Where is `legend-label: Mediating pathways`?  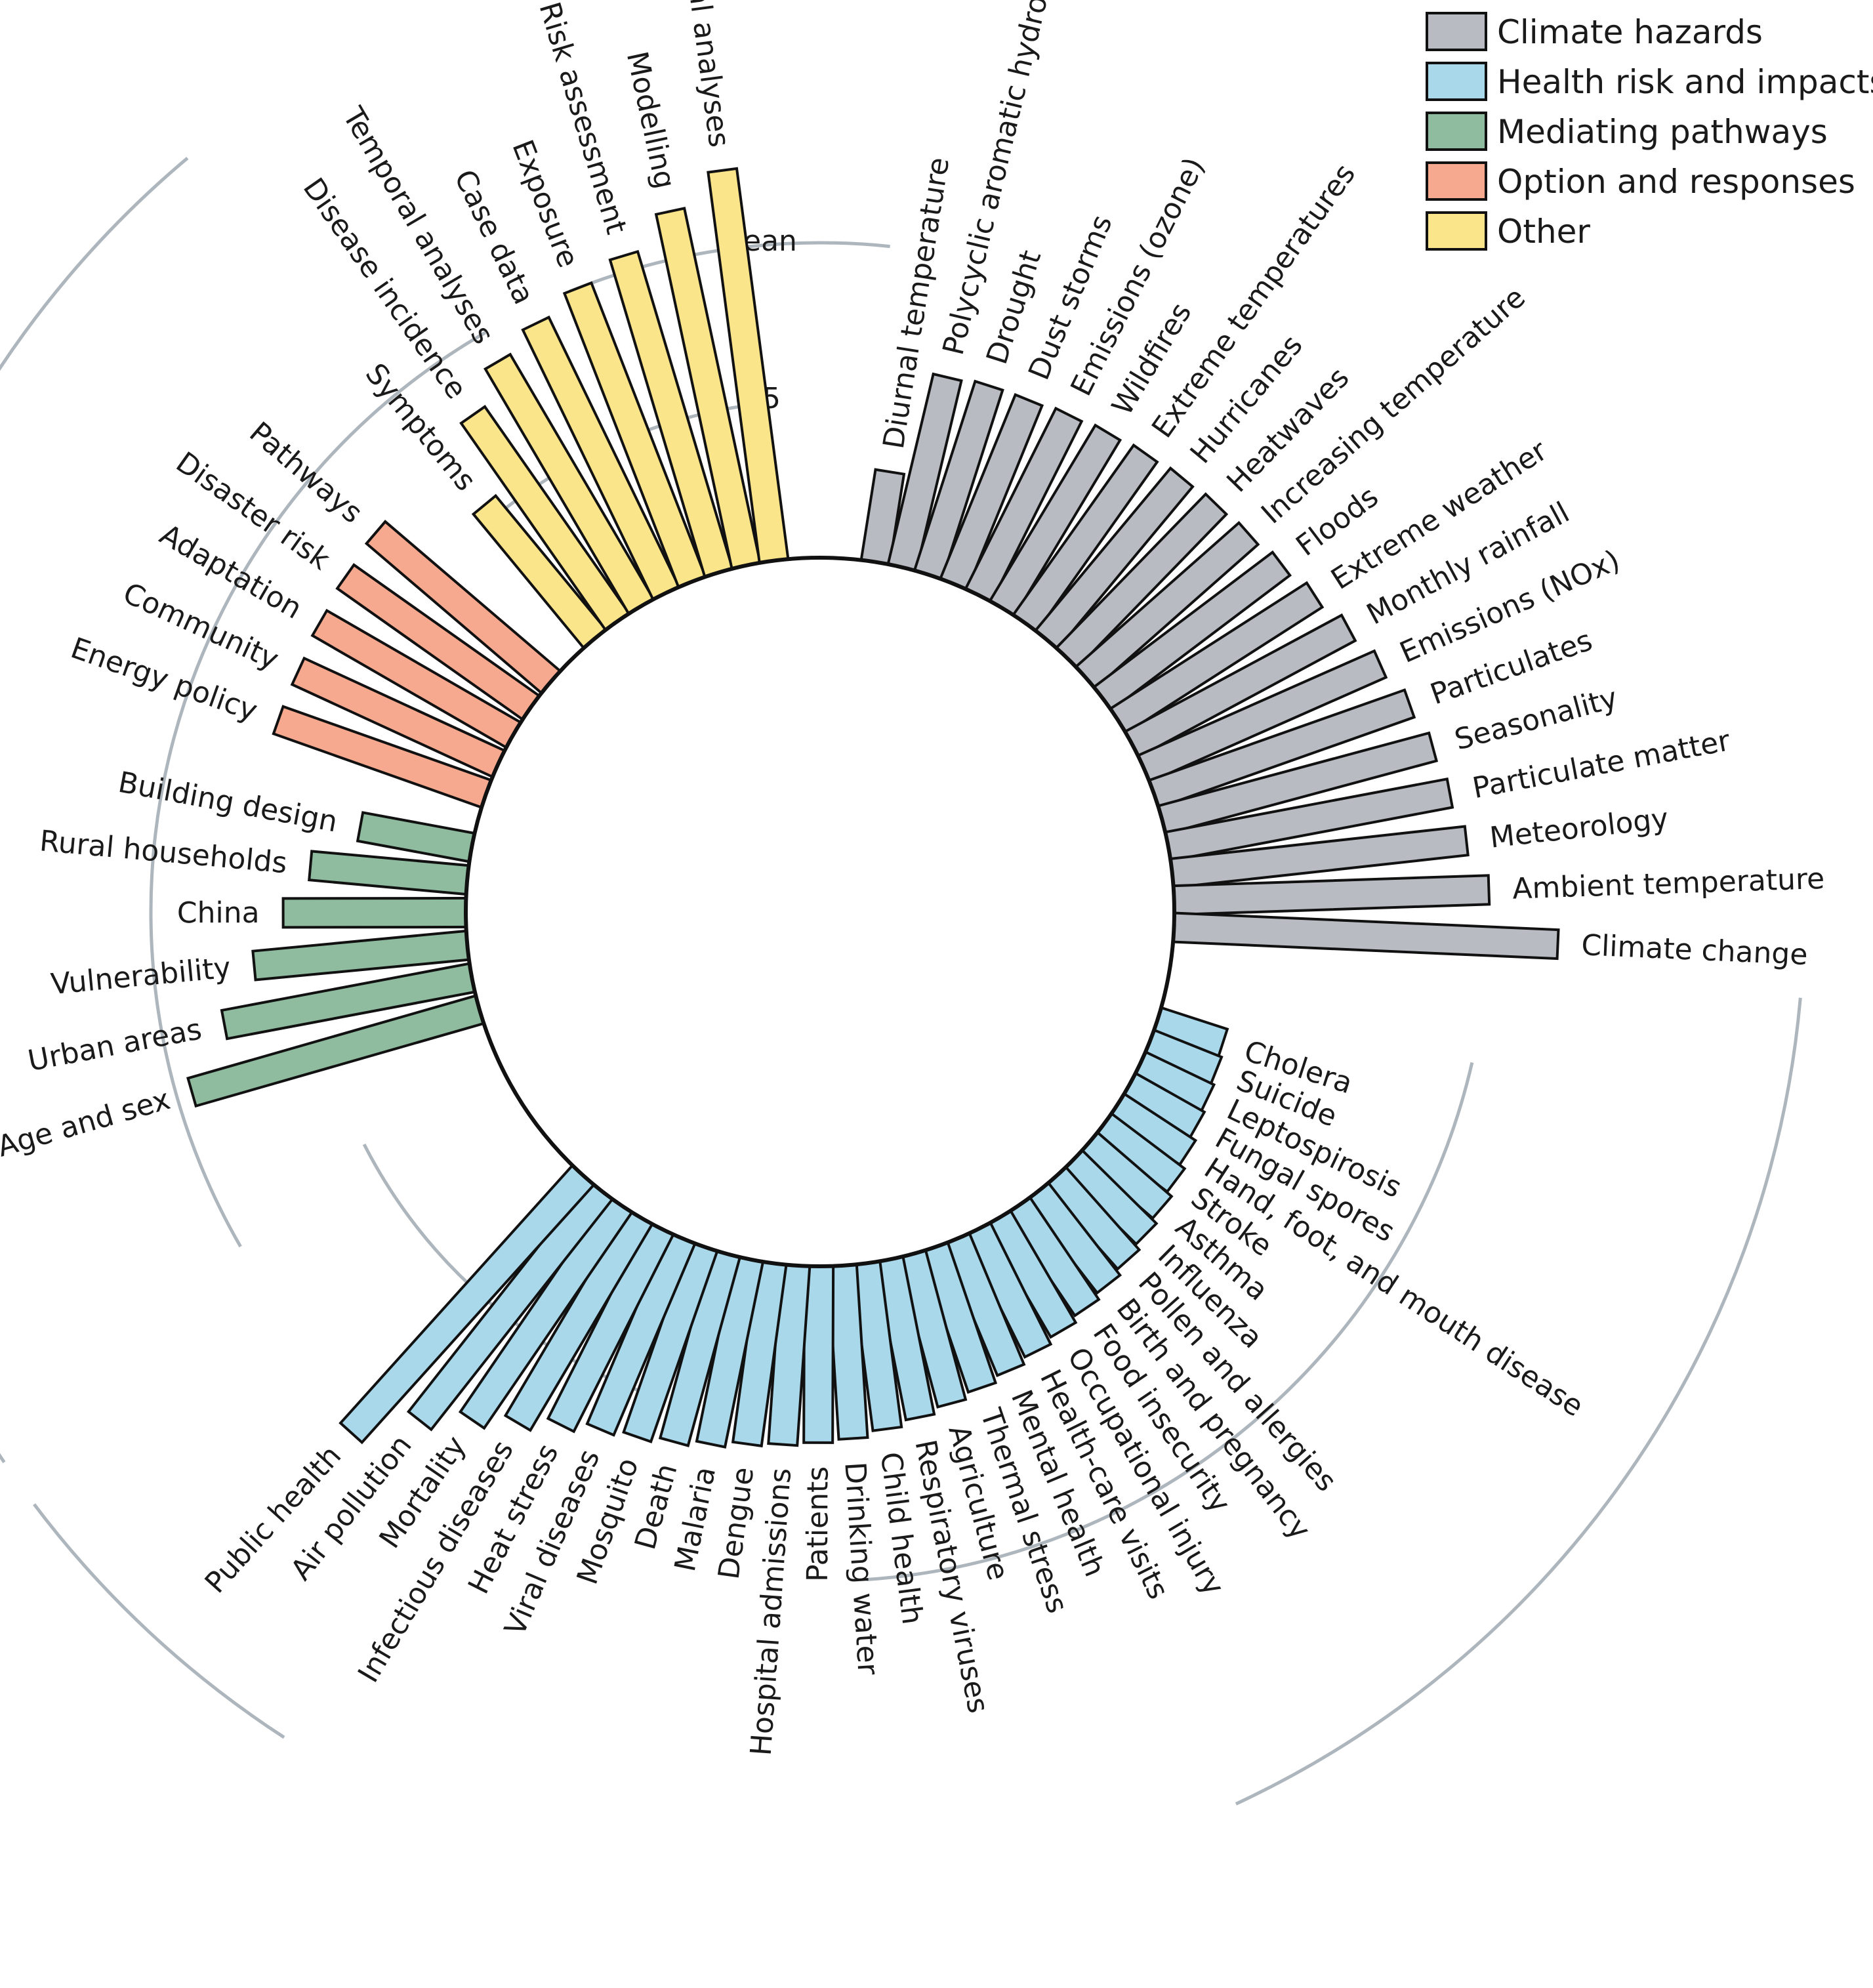
legend-label: Mediating pathways is located at coordinates (1662, 132).